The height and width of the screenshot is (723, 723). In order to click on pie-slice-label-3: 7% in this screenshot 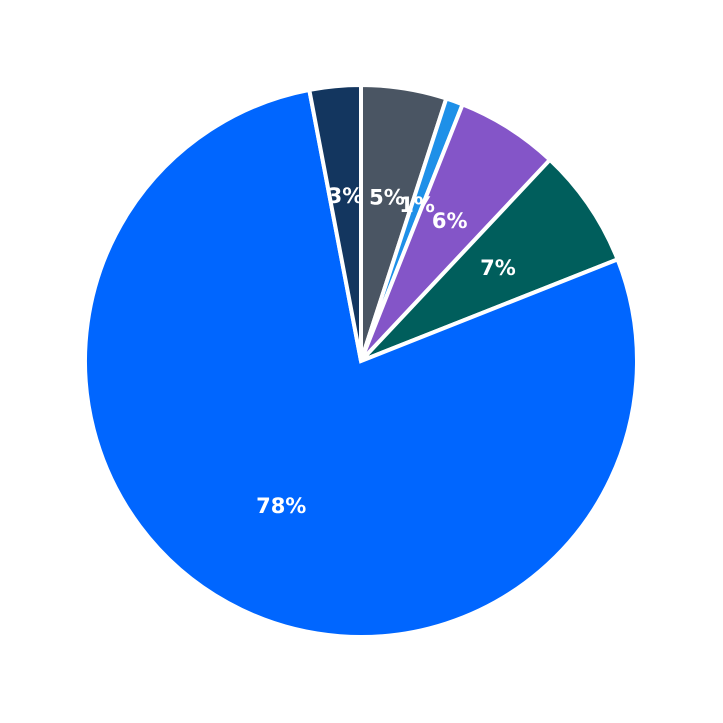, I will do `click(498, 268)`.